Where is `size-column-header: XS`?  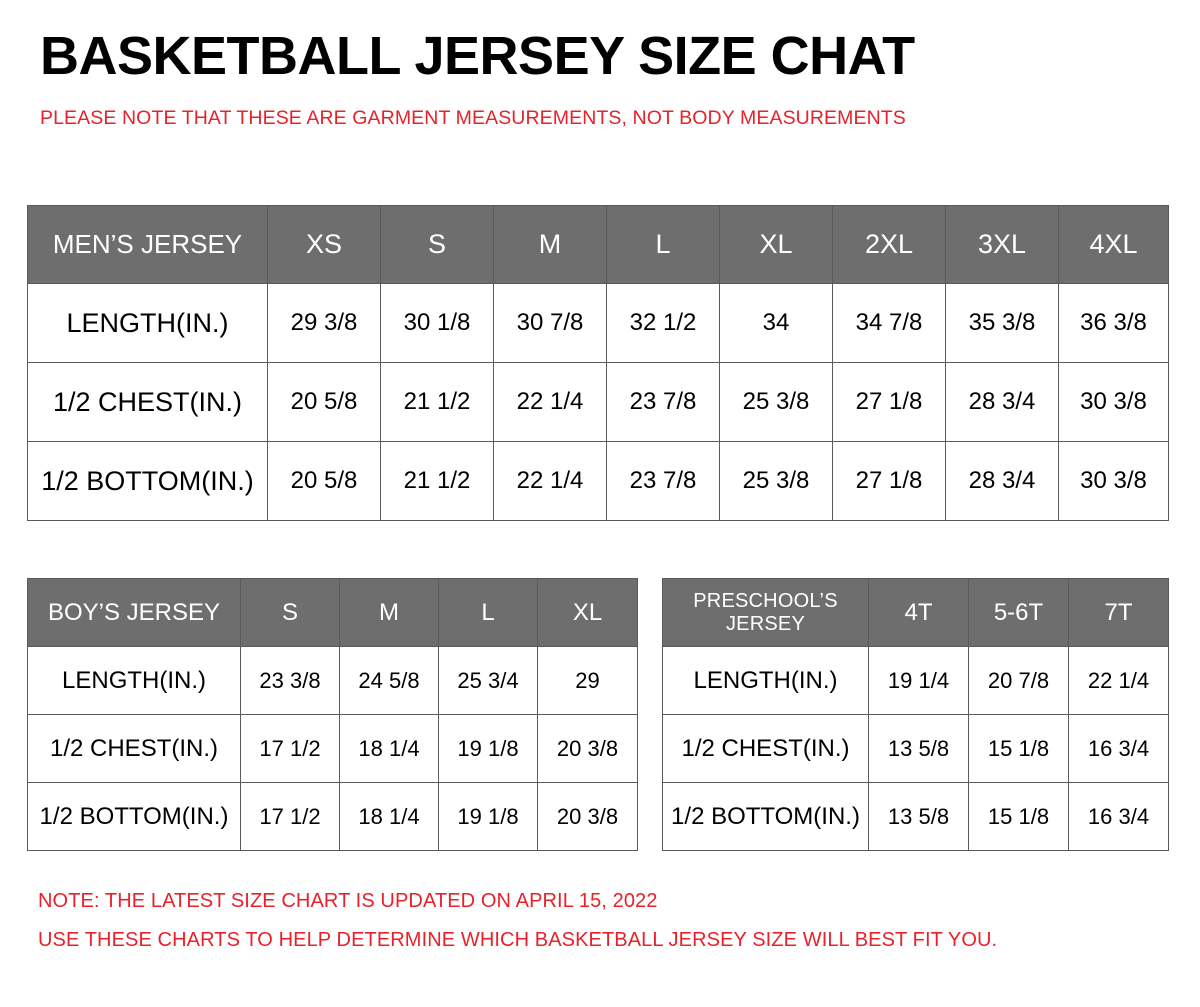 size-column-header: XS is located at coordinates (324, 244).